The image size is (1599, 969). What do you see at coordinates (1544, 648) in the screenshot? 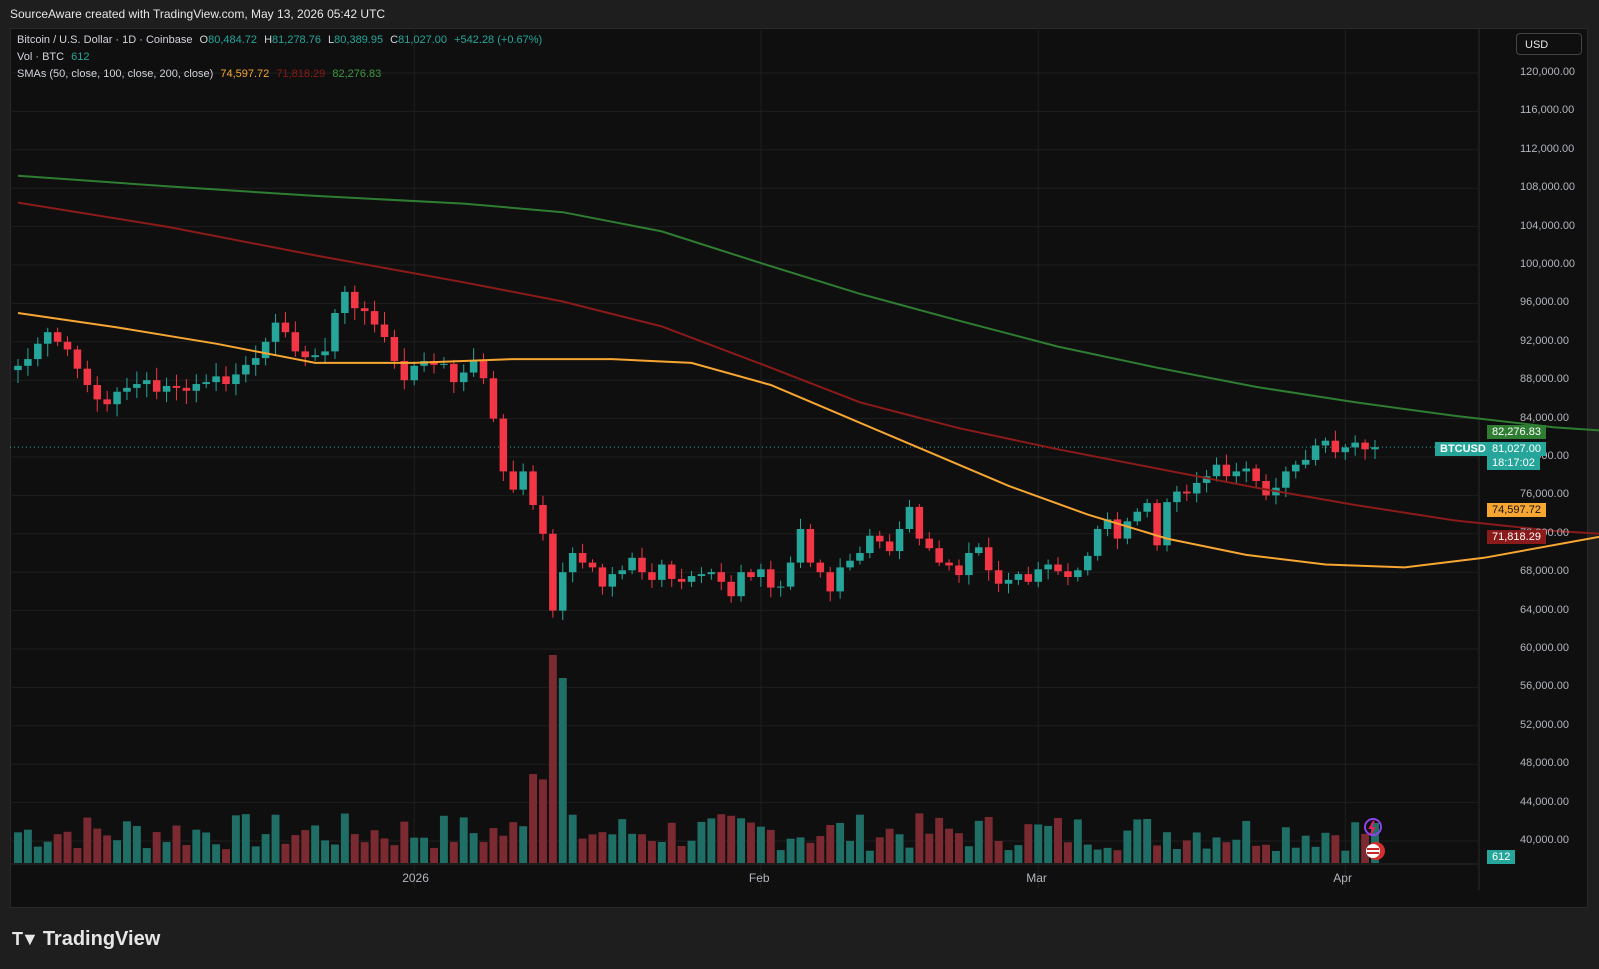
I see `price-tick-label: 60,000.00` at bounding box center [1544, 648].